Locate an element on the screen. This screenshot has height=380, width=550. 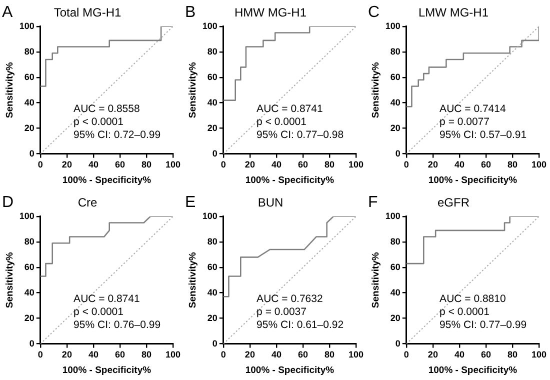
annotation: p = 0.0077 is located at coordinates (465, 122).